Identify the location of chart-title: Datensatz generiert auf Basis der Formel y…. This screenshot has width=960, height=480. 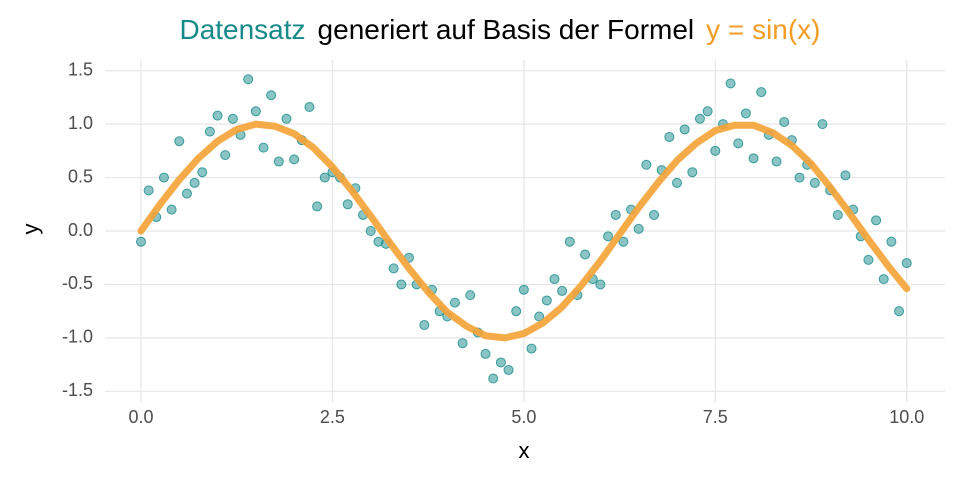
(499, 29).